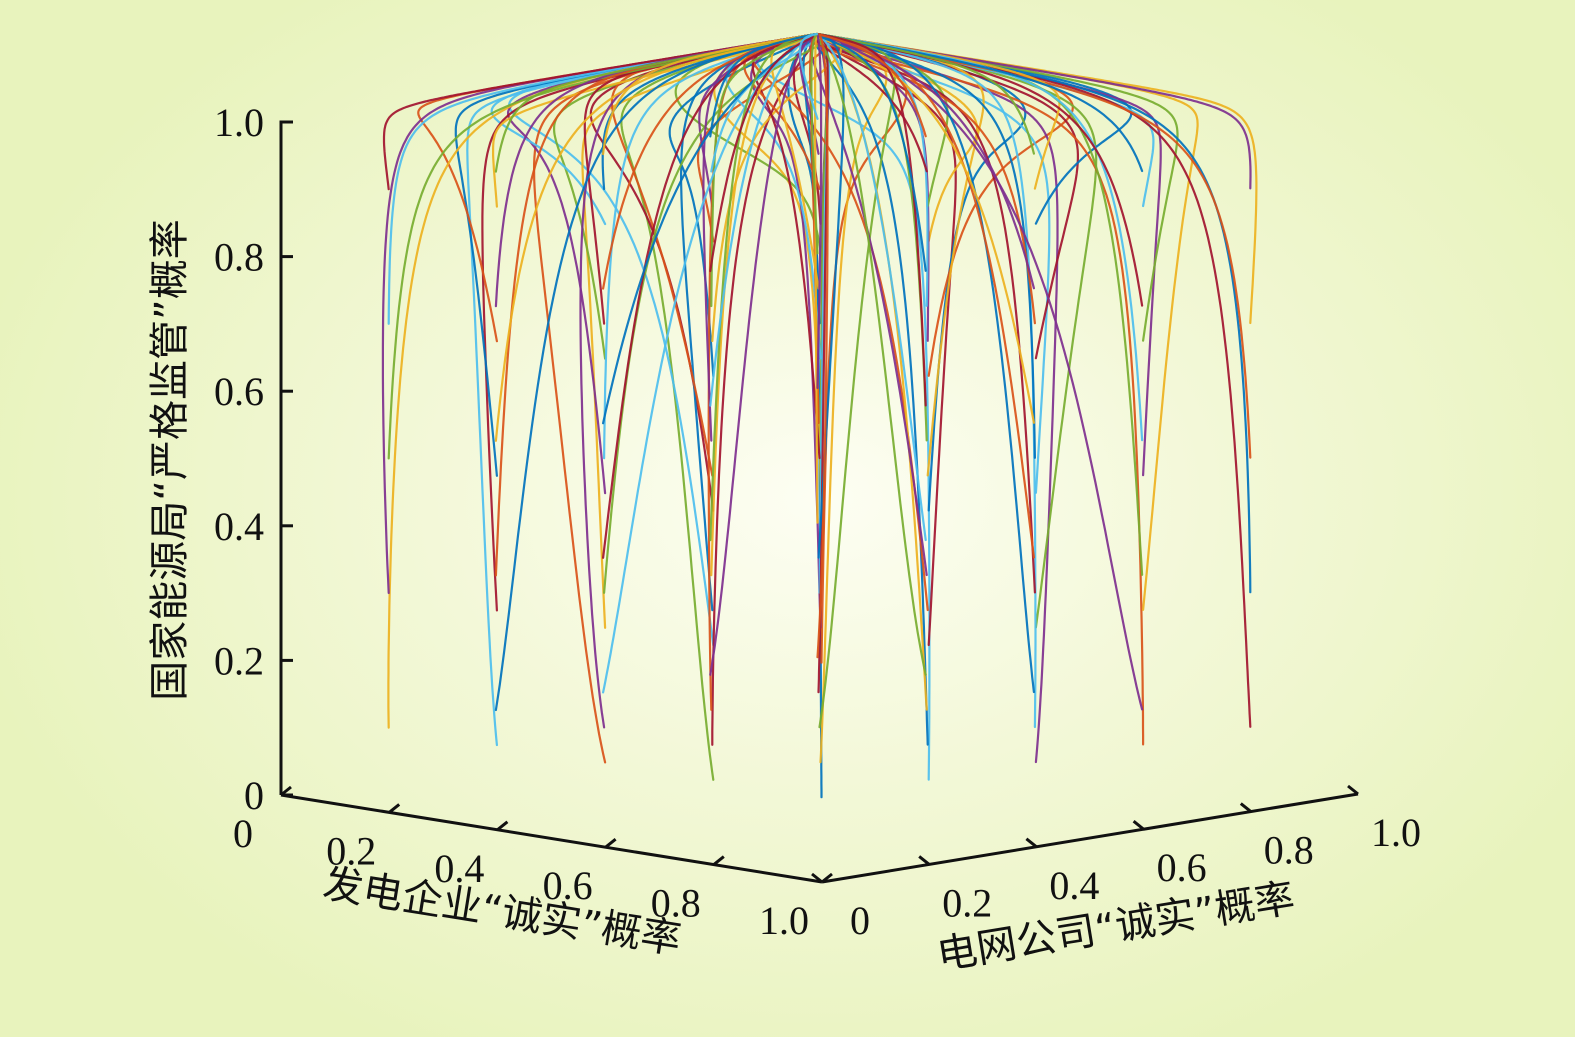  I want to click on x-axis-line, so click(551, 838).